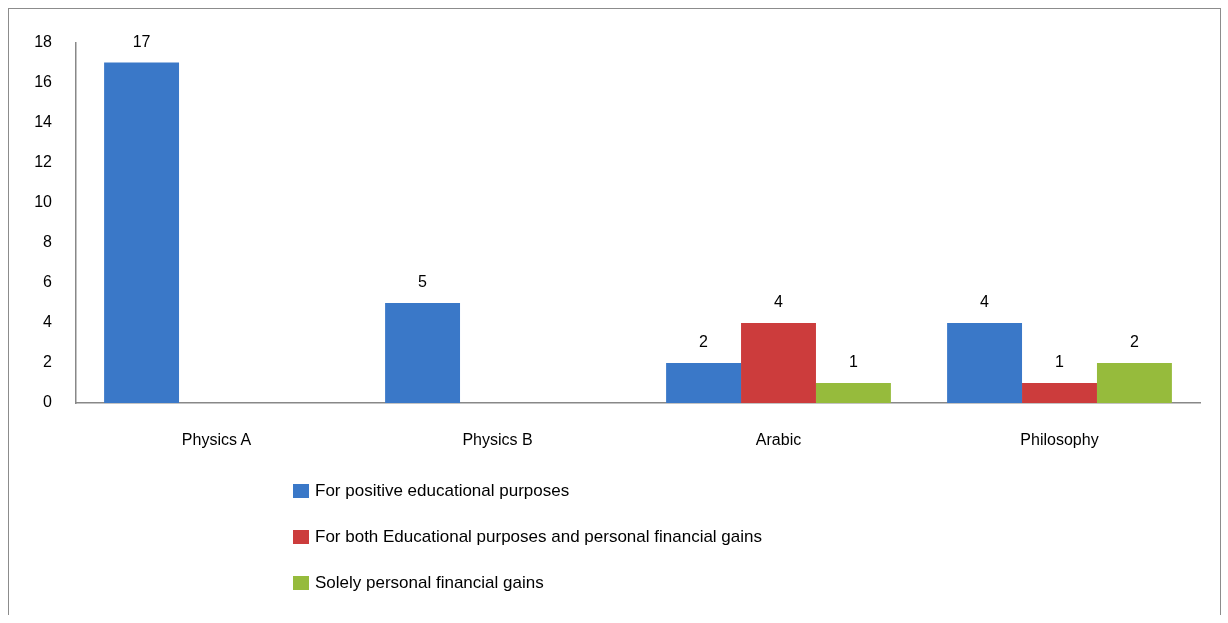 The width and height of the screenshot is (1228, 623). What do you see at coordinates (48, 362) in the screenshot?
I see `y-tick-label: 2` at bounding box center [48, 362].